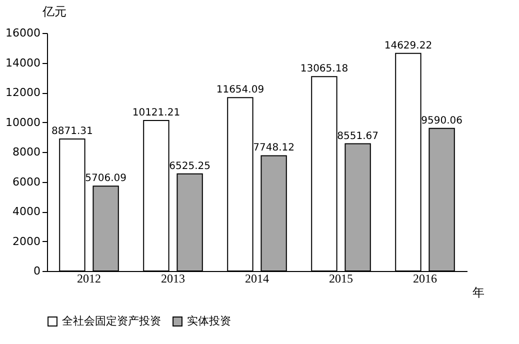  What do you see at coordinates (173, 279) in the screenshot?
I see `x-tick-label: 2013` at bounding box center [173, 279].